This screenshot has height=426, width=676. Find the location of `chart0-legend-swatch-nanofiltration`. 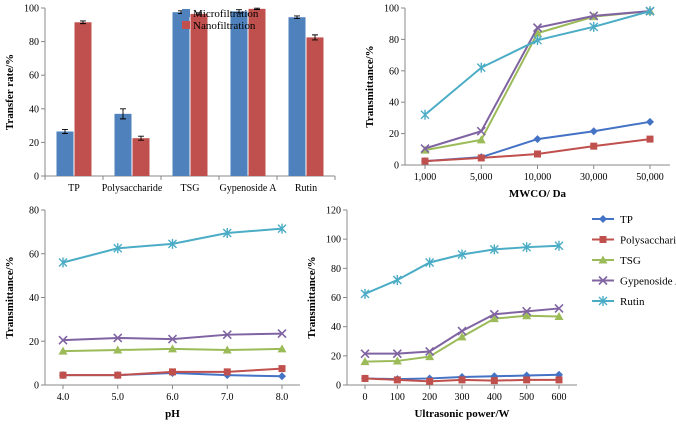

chart0-legend-swatch-nanofiltration is located at coordinates (186, 25).